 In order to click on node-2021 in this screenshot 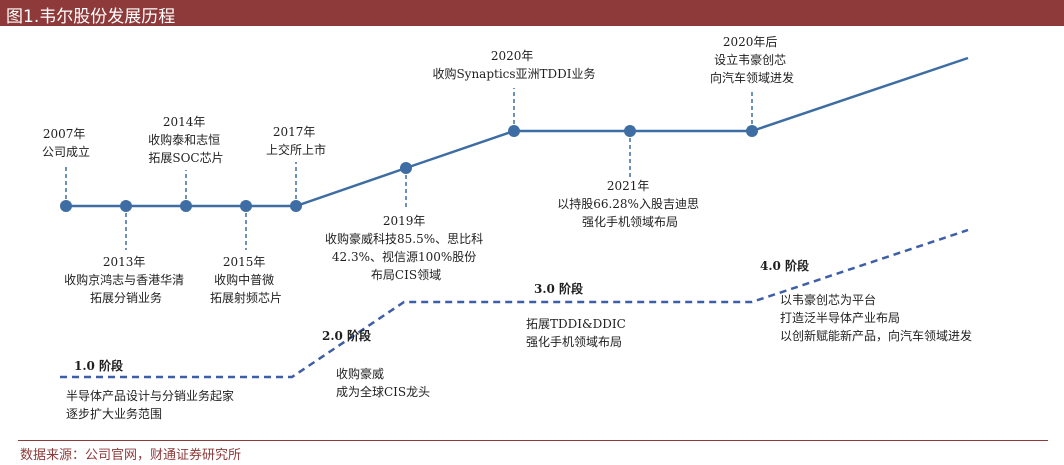, I will do `click(630, 131)`.